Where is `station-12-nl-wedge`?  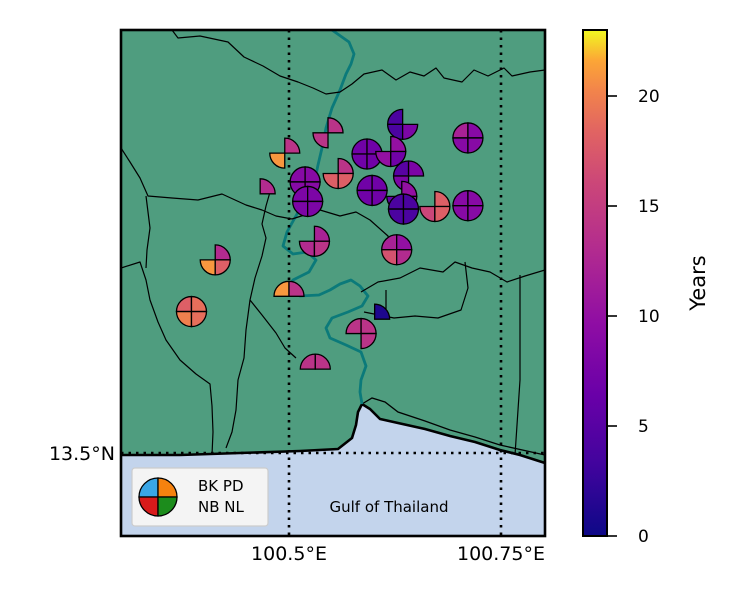 station-12-nl-wedge is located at coordinates (315, 209).